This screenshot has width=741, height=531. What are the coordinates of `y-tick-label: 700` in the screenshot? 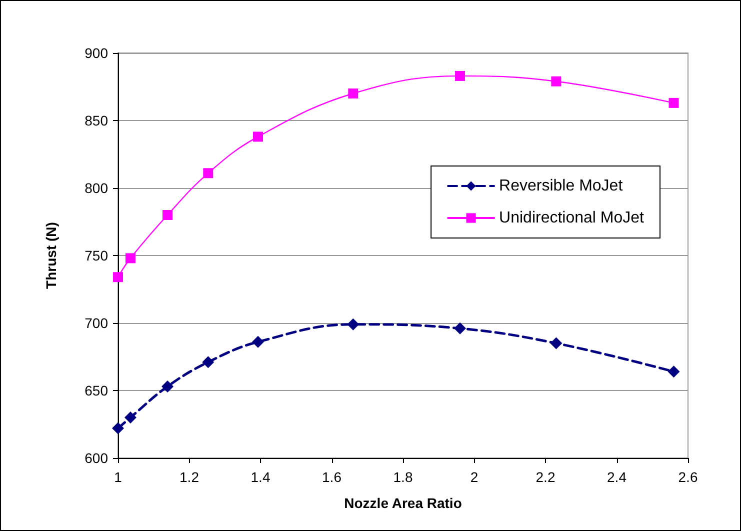 It's located at (96, 323).